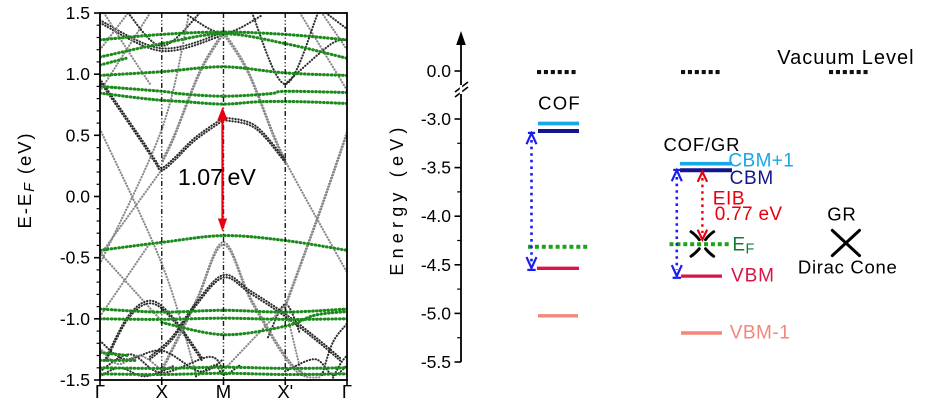 This screenshot has height=407, width=926. Describe the element at coordinates (78, 74) in the screenshot. I see `svg-text: 1.0` at that location.